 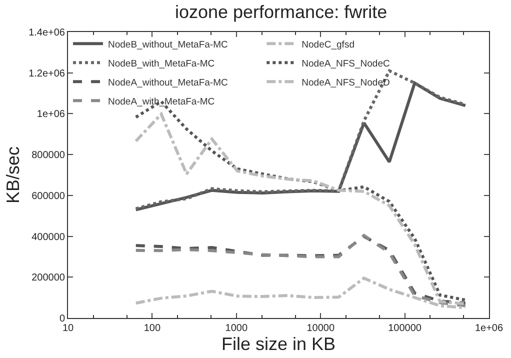 I want to click on y-tick-label: 600000, so click(x=49, y=196).